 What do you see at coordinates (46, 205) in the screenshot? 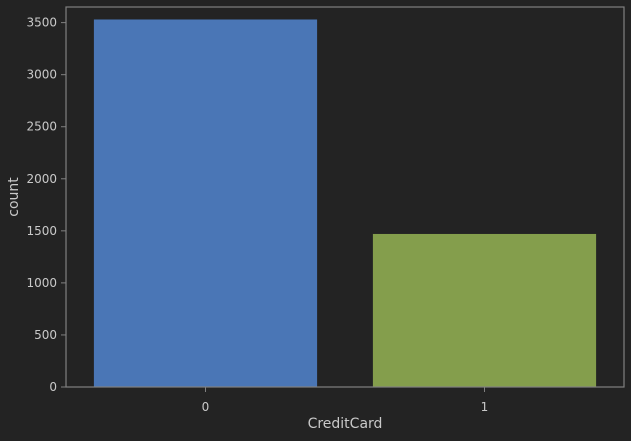
I see `y-axis-ticks: 0 500 1000 1500 2000 2500 3000 3500` at bounding box center [46, 205].